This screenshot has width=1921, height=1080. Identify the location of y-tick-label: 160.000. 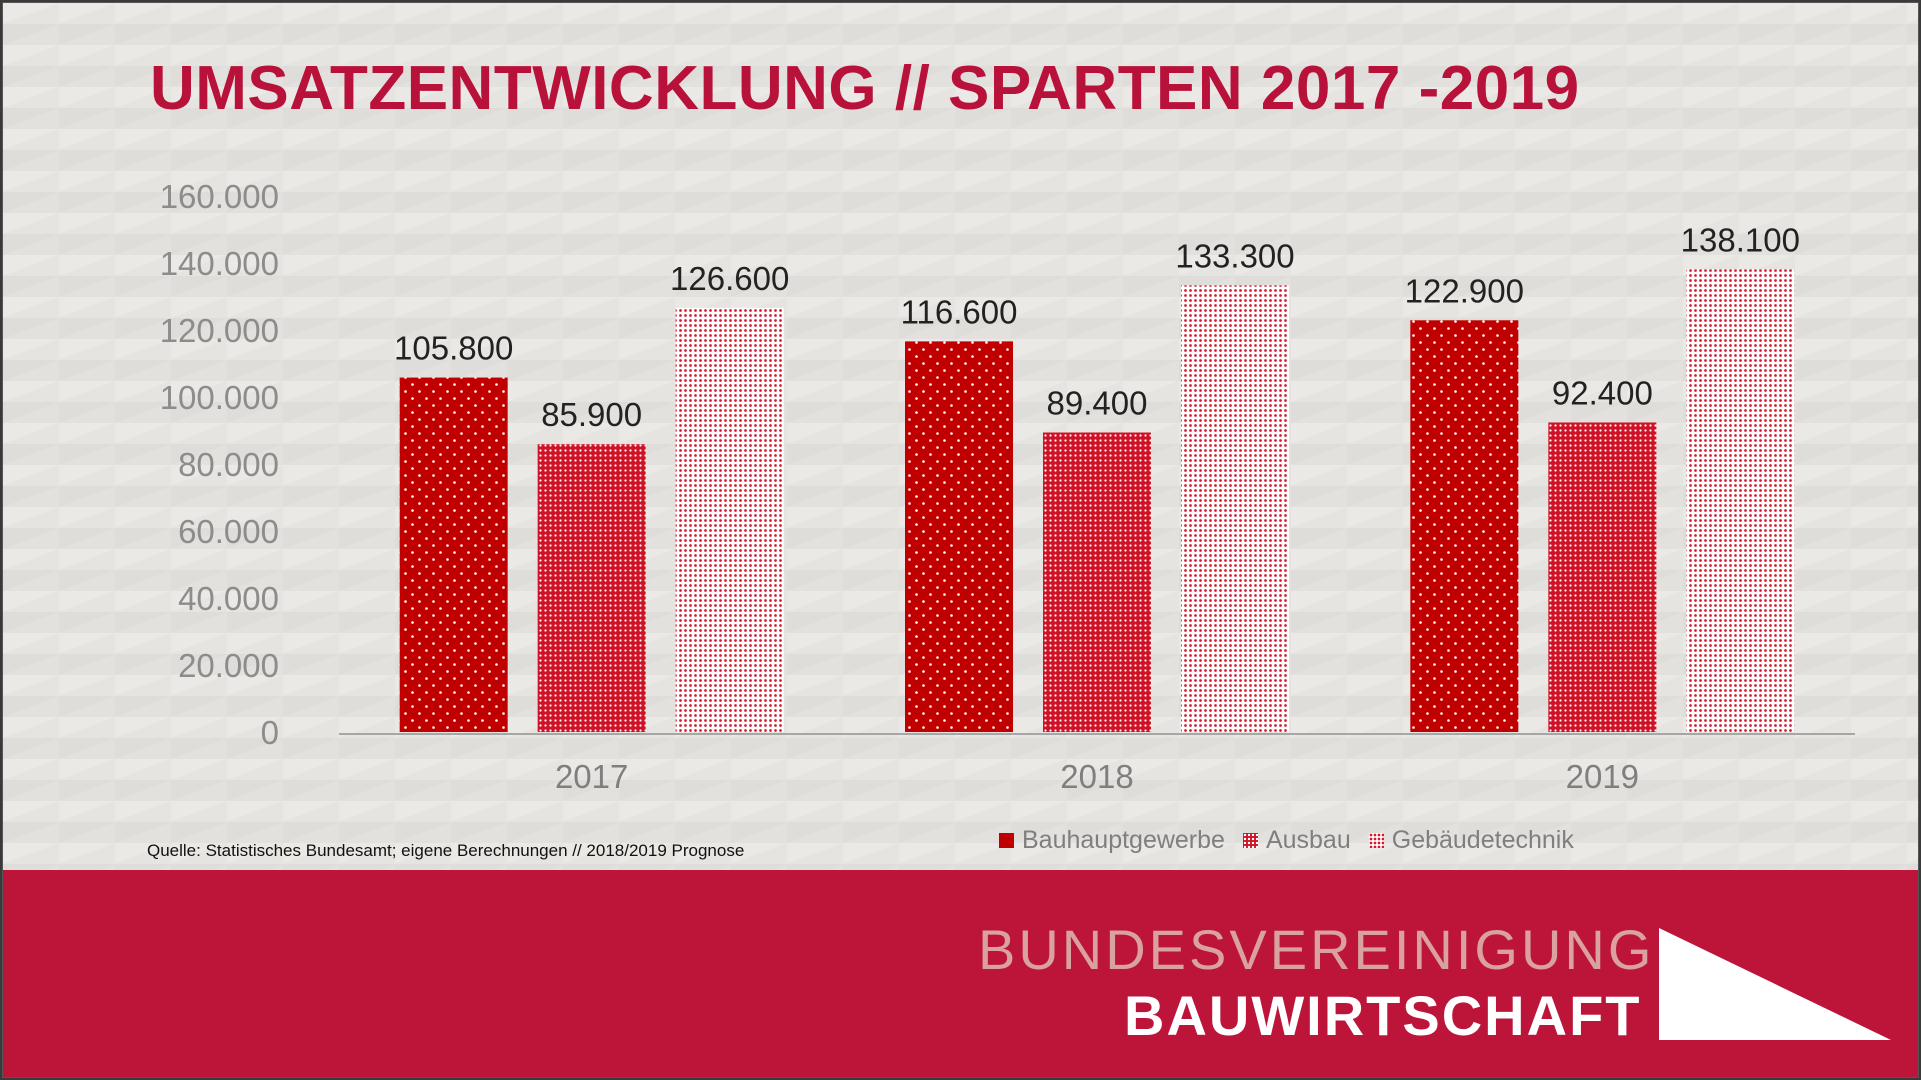
(219, 196).